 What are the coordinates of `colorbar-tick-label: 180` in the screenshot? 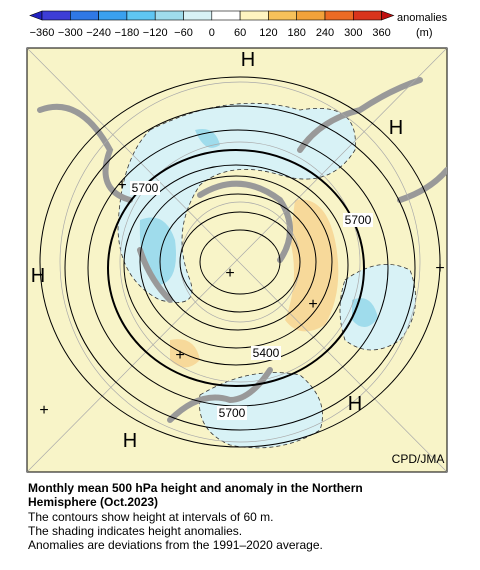 It's located at (297, 33).